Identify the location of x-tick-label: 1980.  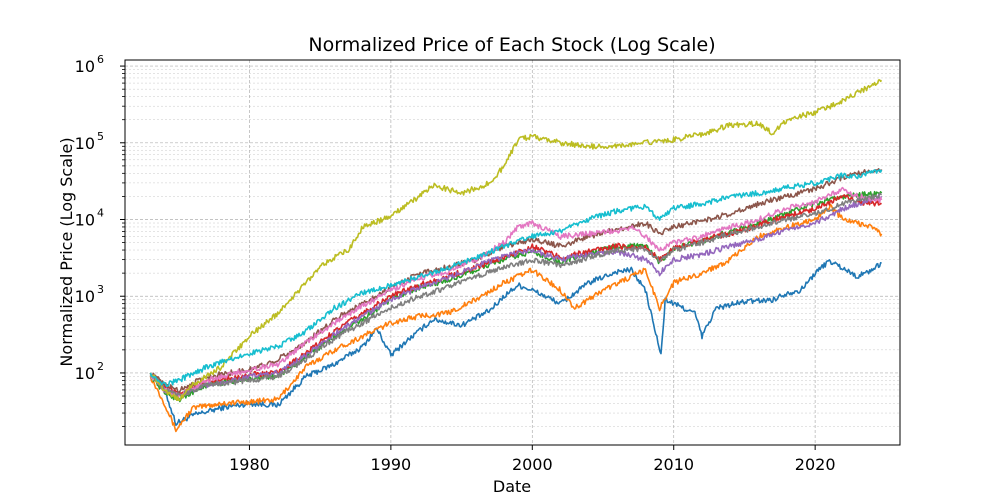
(249, 464).